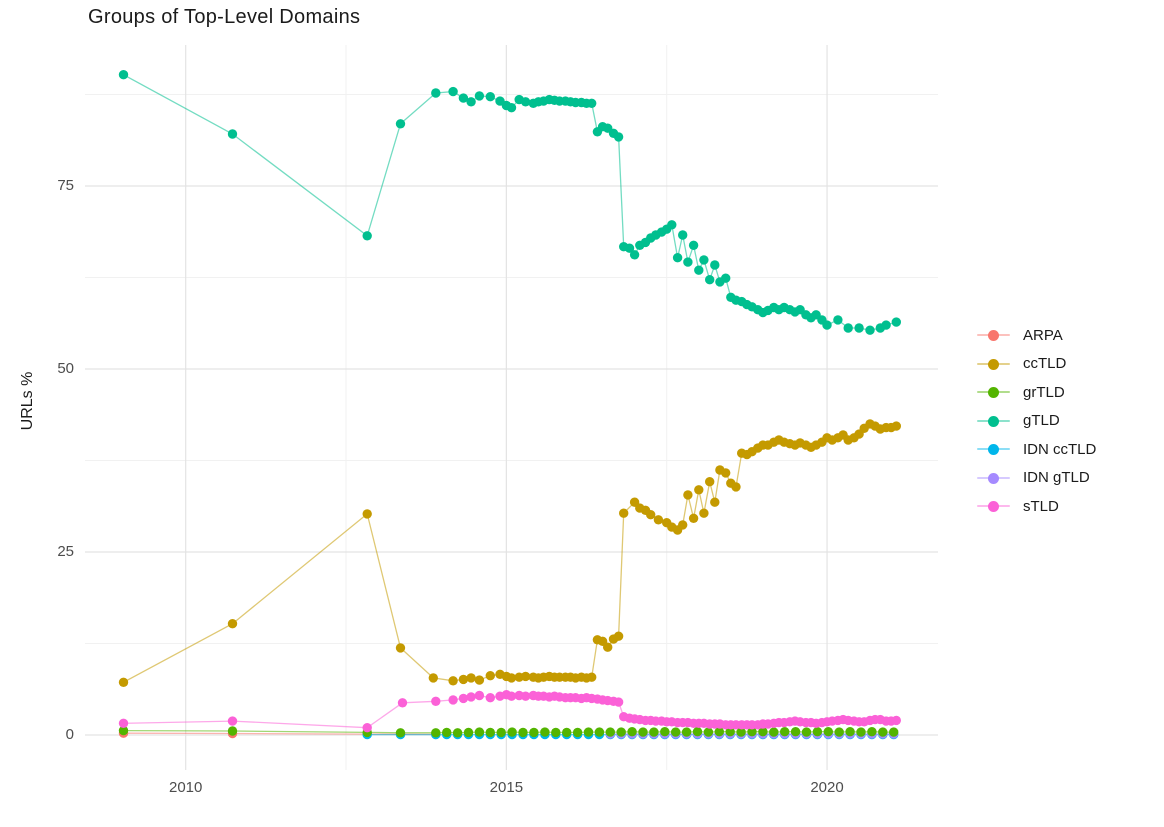  I want to click on x-tick-label: 2015, so click(506, 787).